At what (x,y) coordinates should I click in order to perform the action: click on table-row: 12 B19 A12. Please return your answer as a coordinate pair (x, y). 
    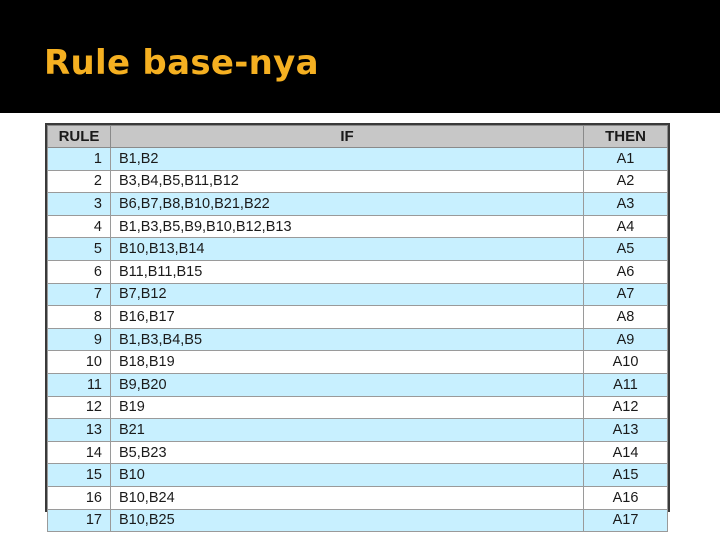
    Looking at the image, I should click on (357, 407).